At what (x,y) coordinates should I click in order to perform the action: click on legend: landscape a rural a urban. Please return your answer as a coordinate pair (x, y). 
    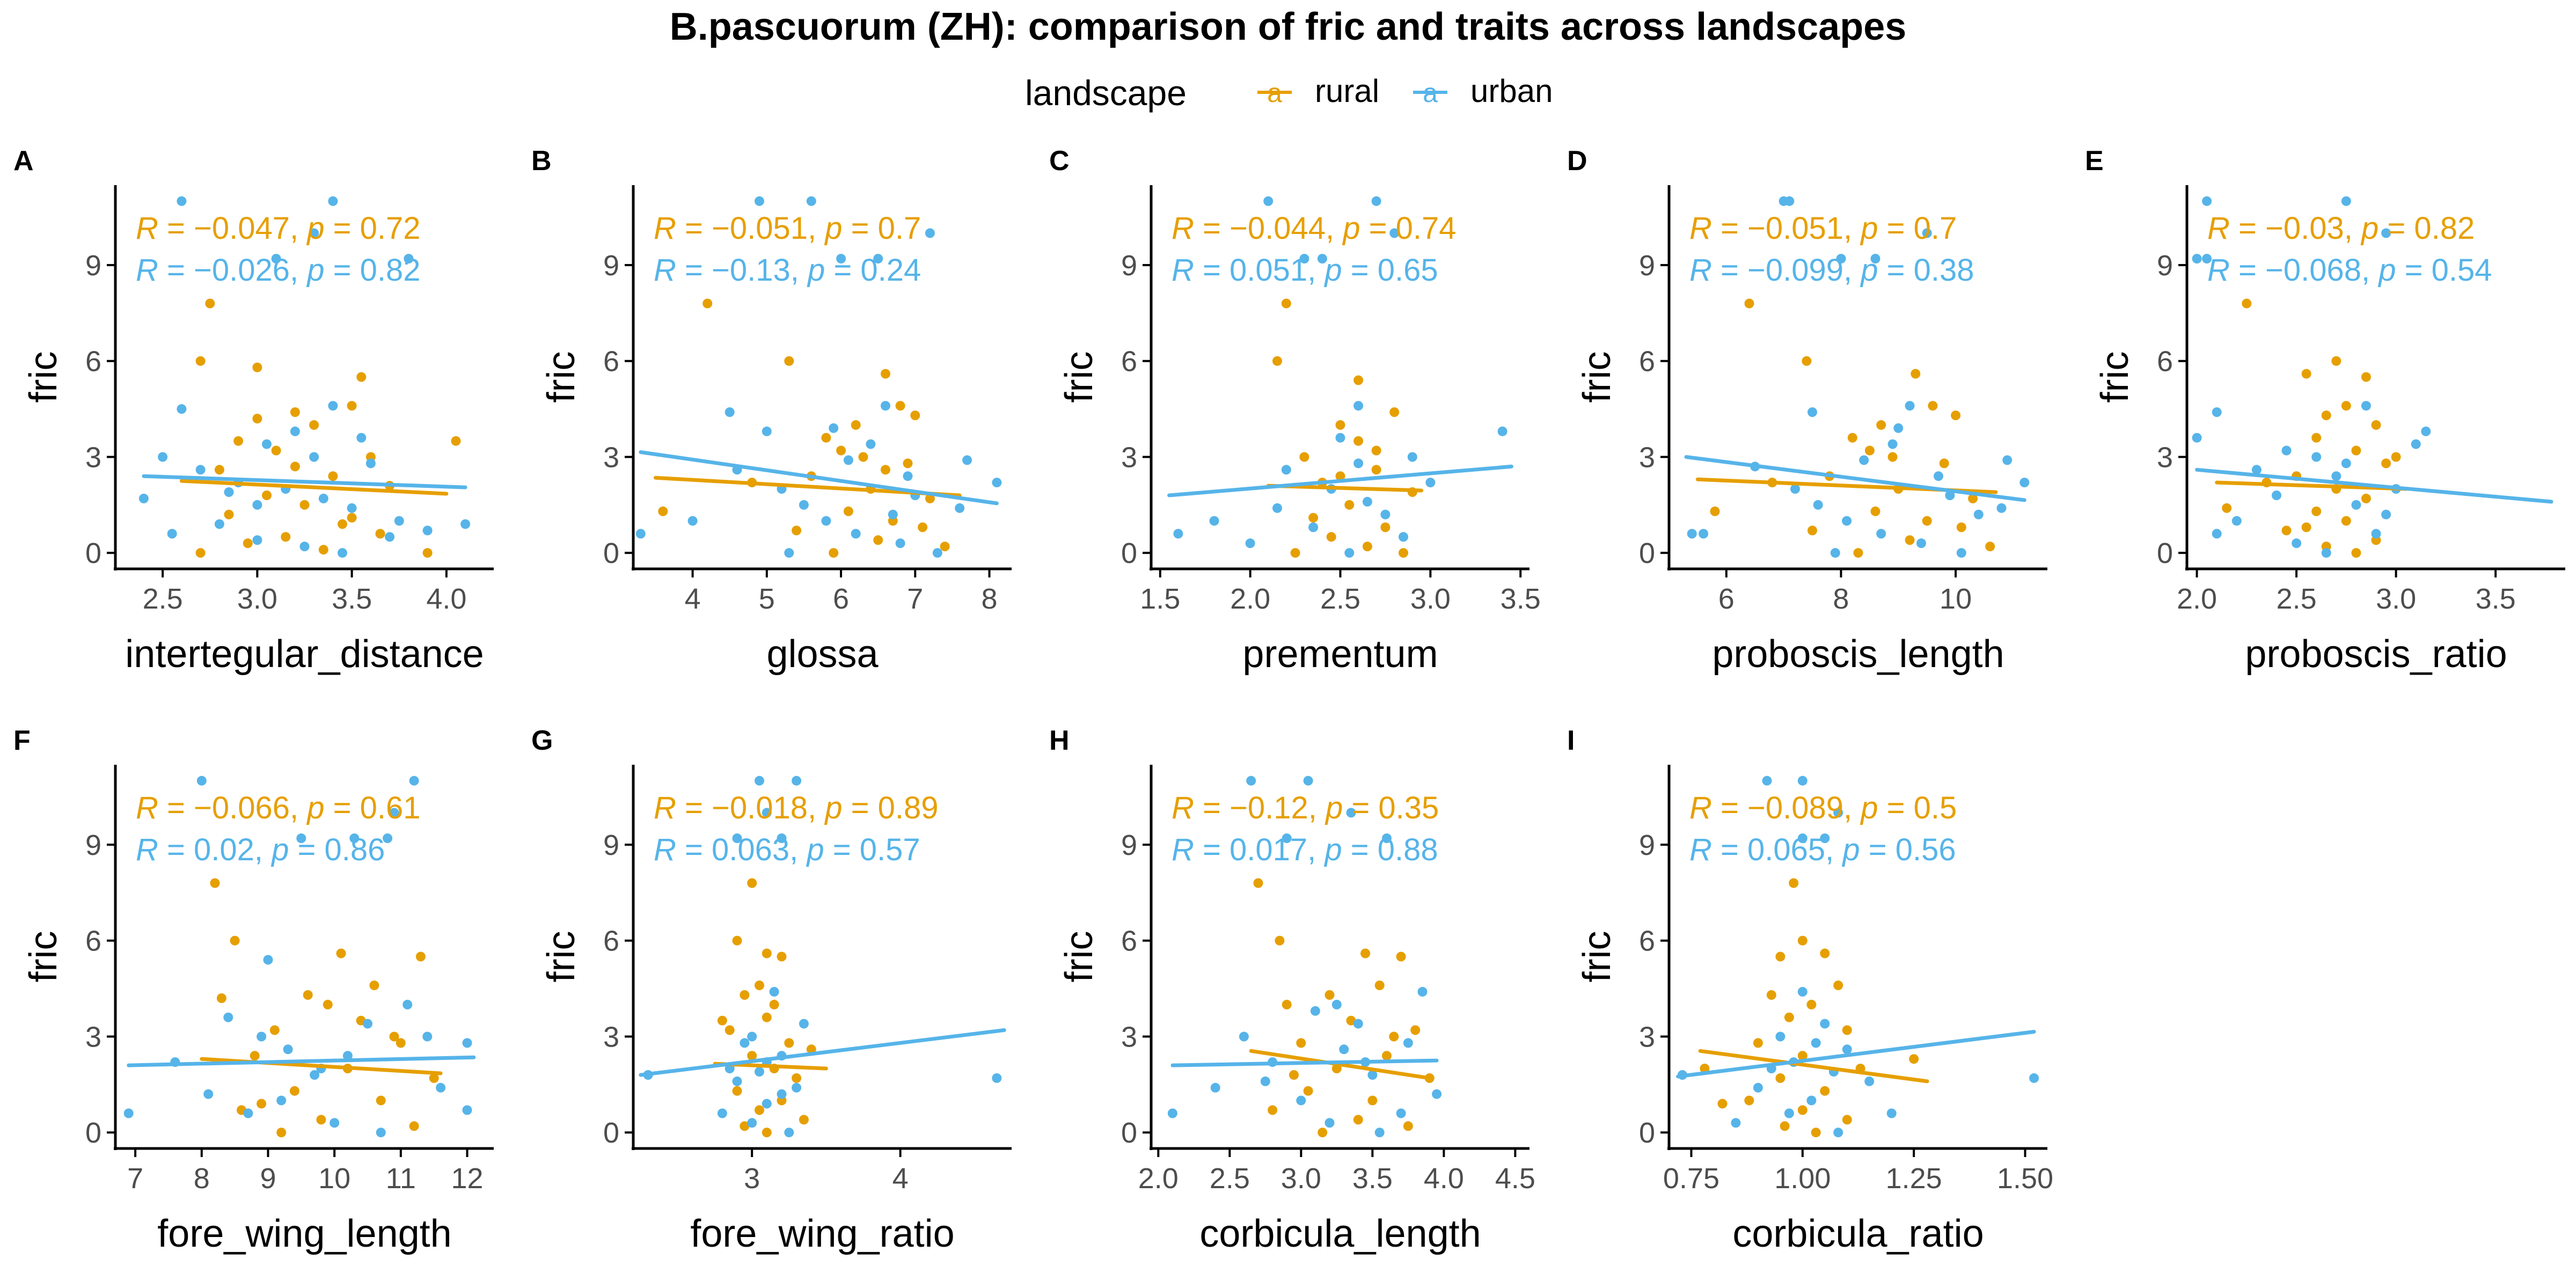
    Looking at the image, I should click on (1289, 93).